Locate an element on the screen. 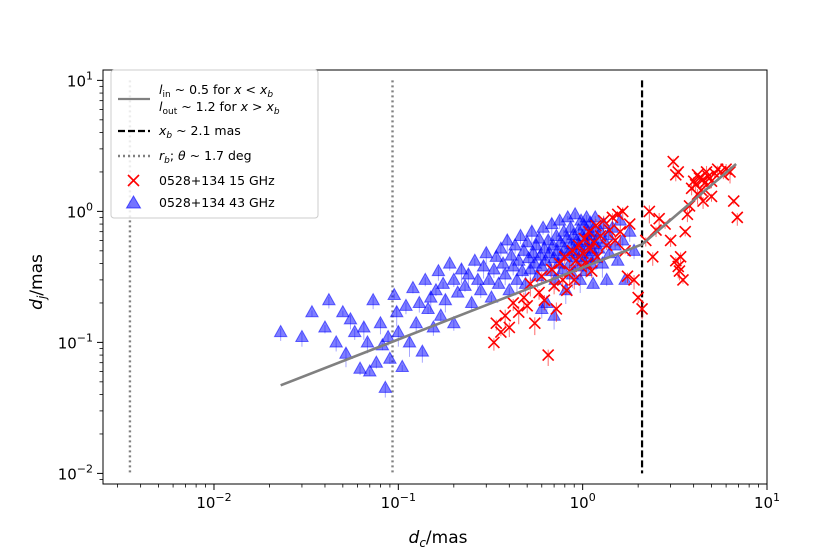 This screenshot has width=830, height=554. legend-15ghz-swatch is located at coordinates (133, 180).